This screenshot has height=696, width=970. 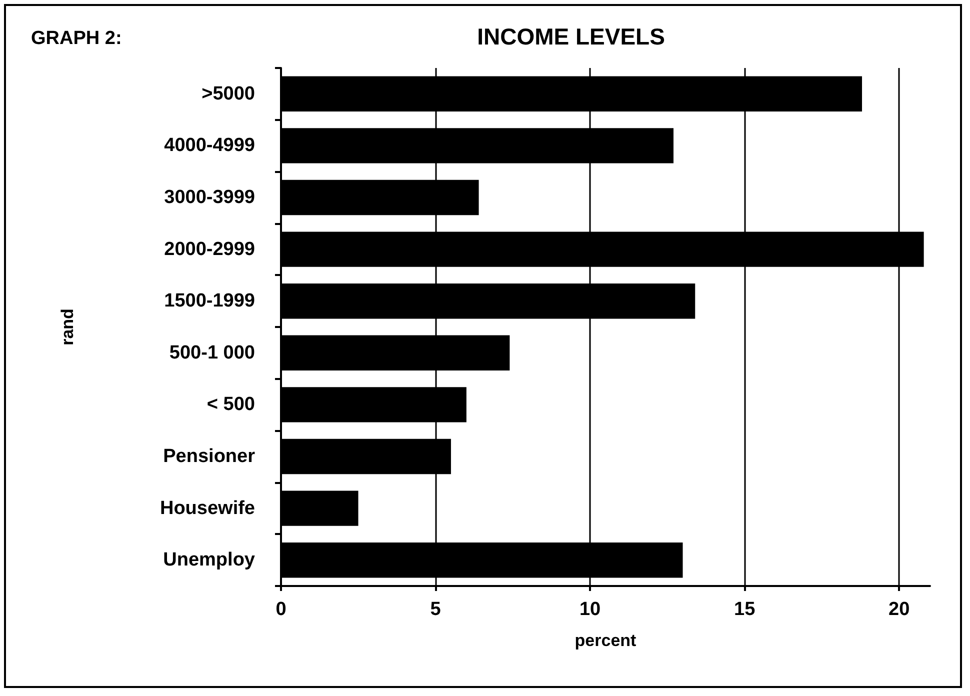 I want to click on x-tick-label: 20, so click(x=899, y=609).